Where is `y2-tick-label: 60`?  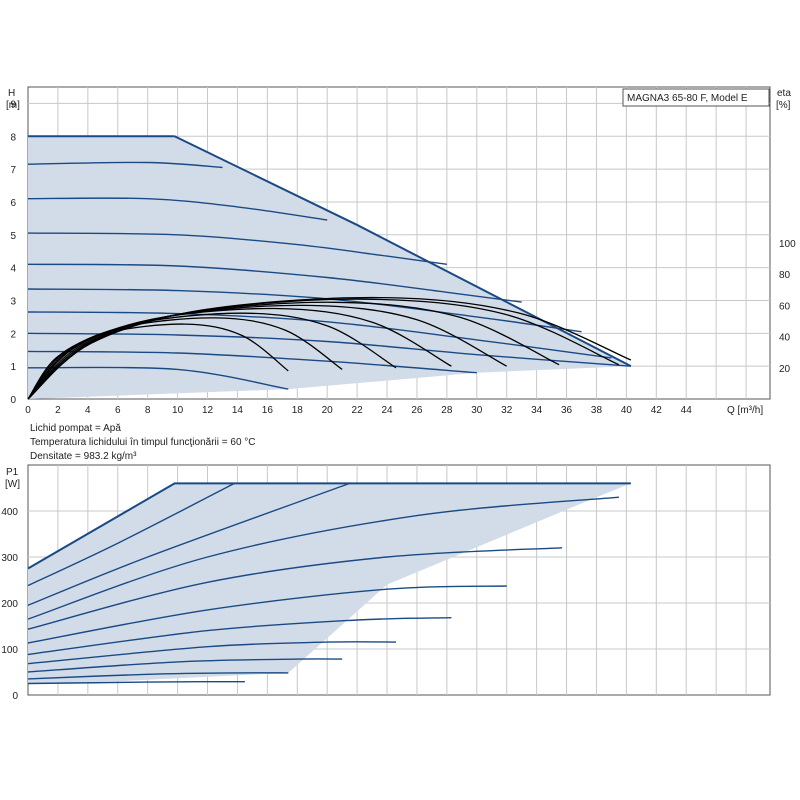 y2-tick-label: 60 is located at coordinates (785, 306).